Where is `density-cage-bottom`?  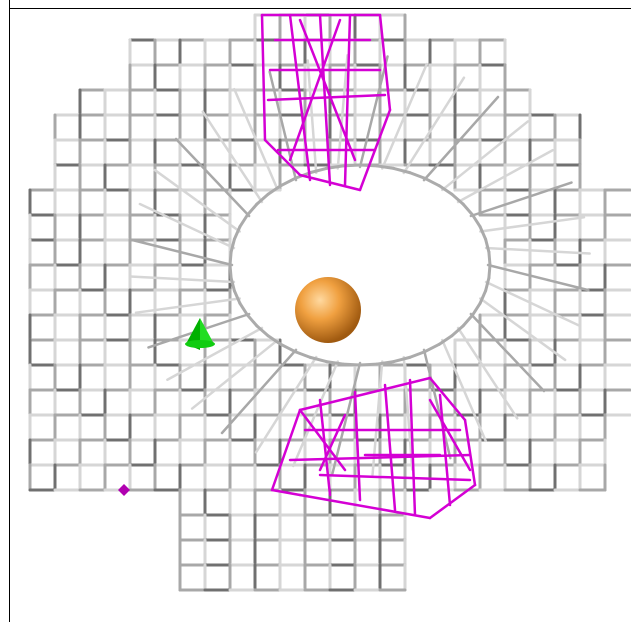 density-cage-bottom is located at coordinates (373, 448).